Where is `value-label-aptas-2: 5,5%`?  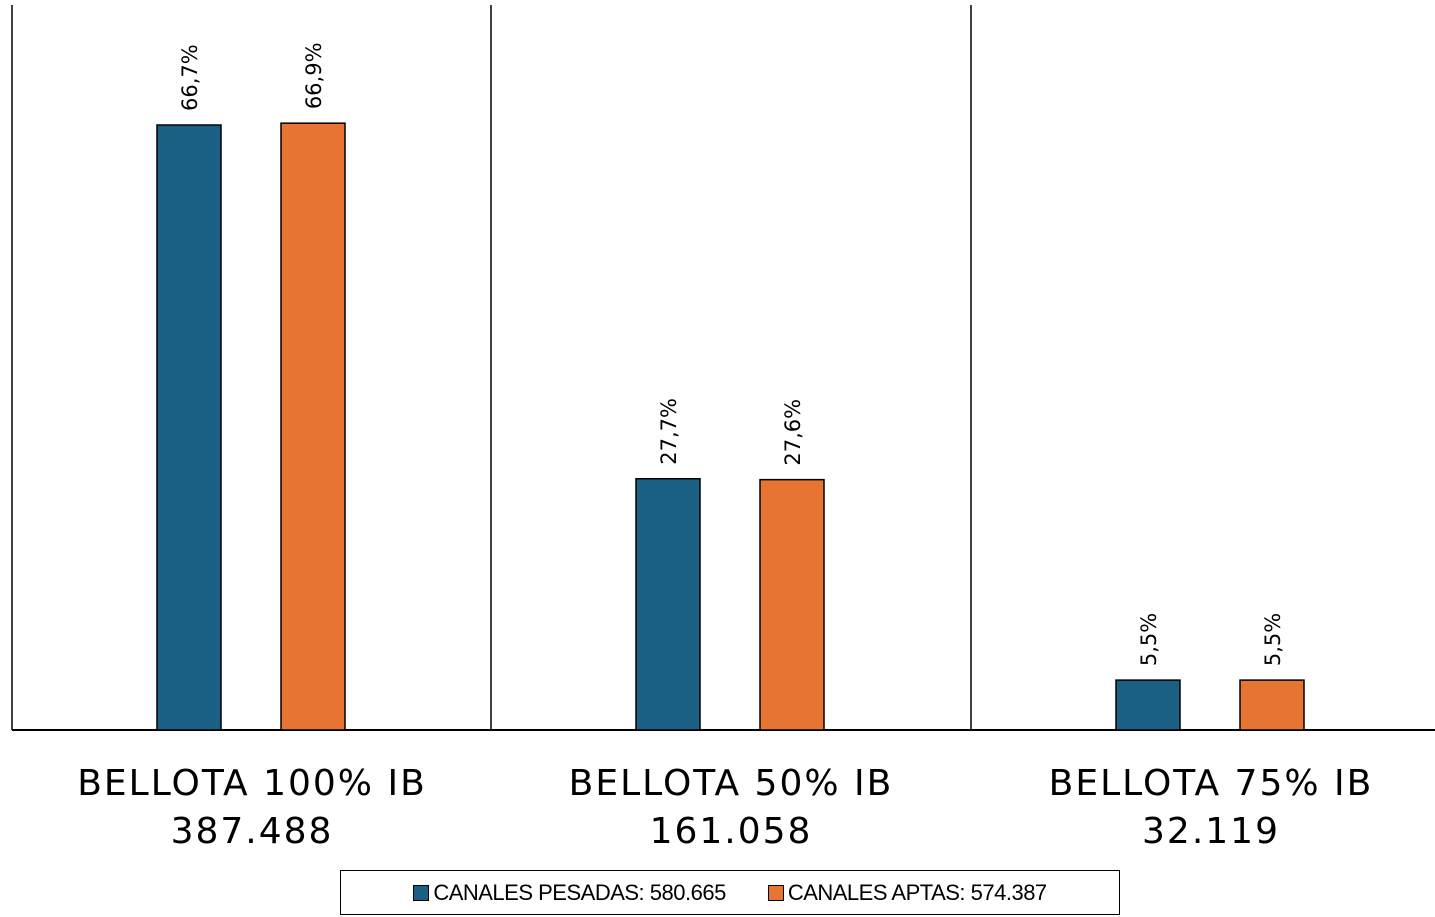
value-label-aptas-2: 5,5% is located at coordinates (1273, 639).